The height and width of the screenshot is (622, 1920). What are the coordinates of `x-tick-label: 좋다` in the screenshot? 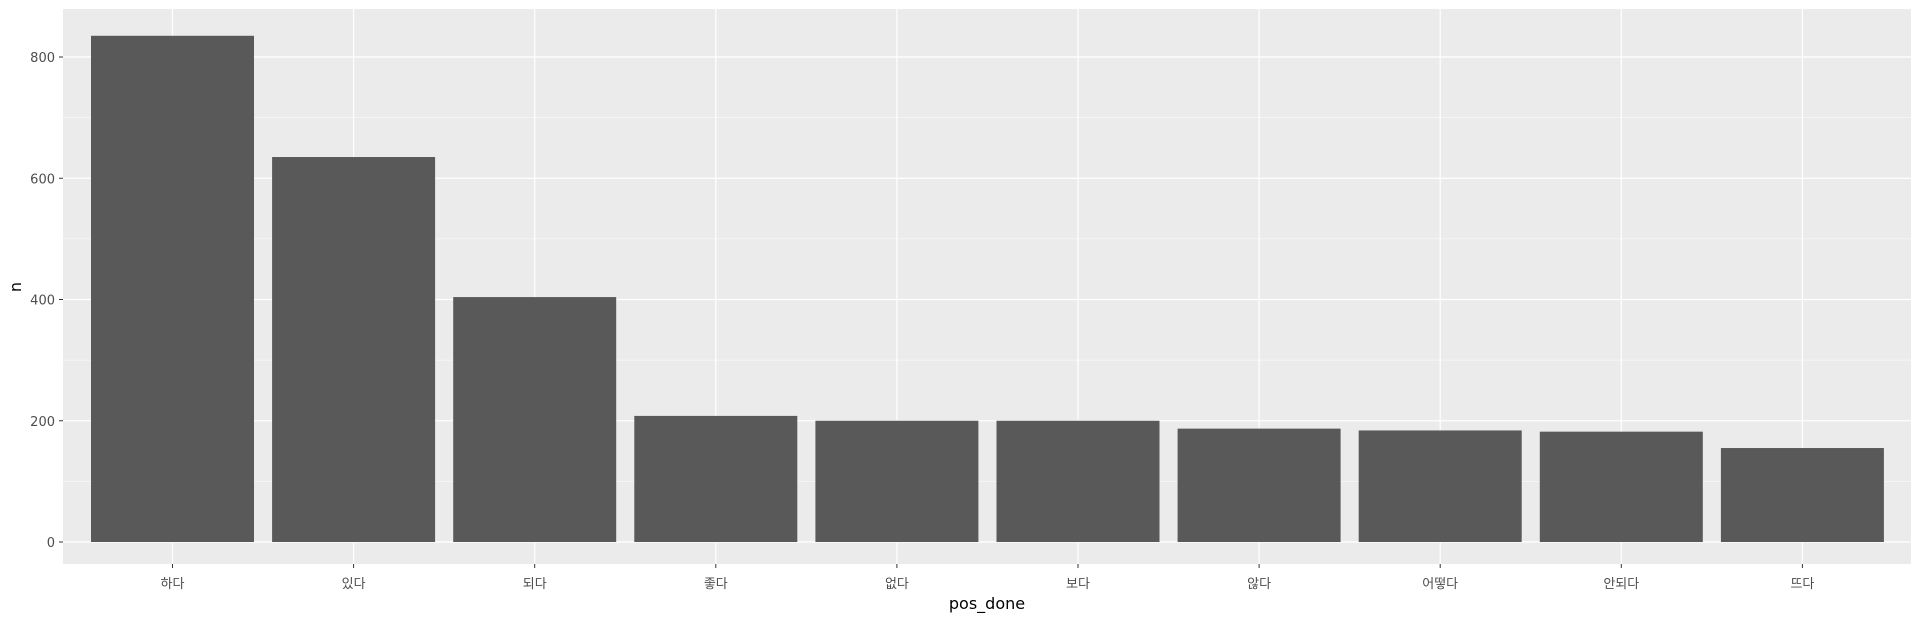 It's located at (716, 584).